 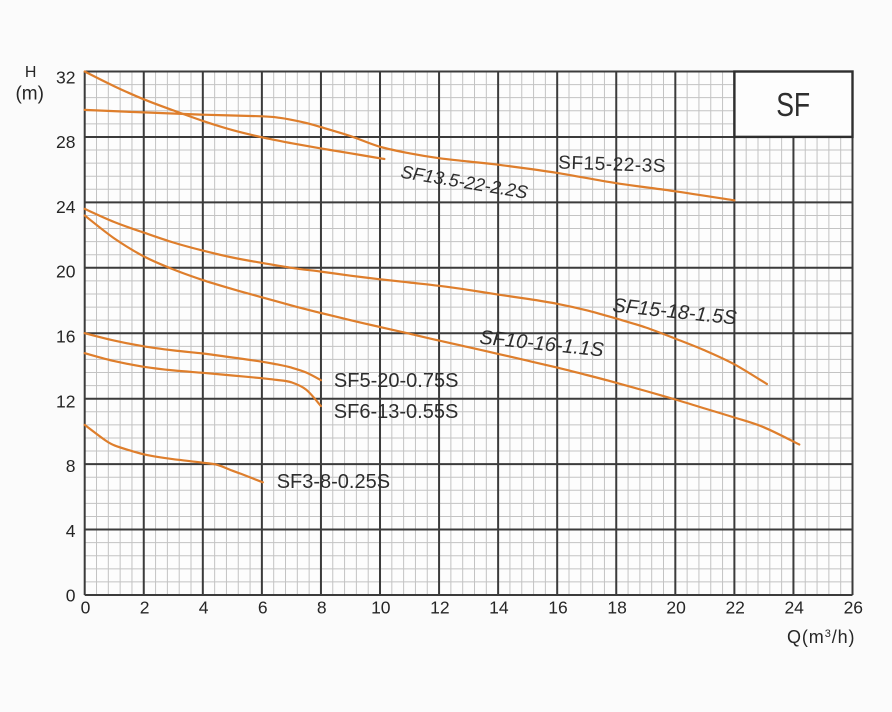 What do you see at coordinates (29, 94) in the screenshot?
I see `svg-text: (m)` at bounding box center [29, 94].